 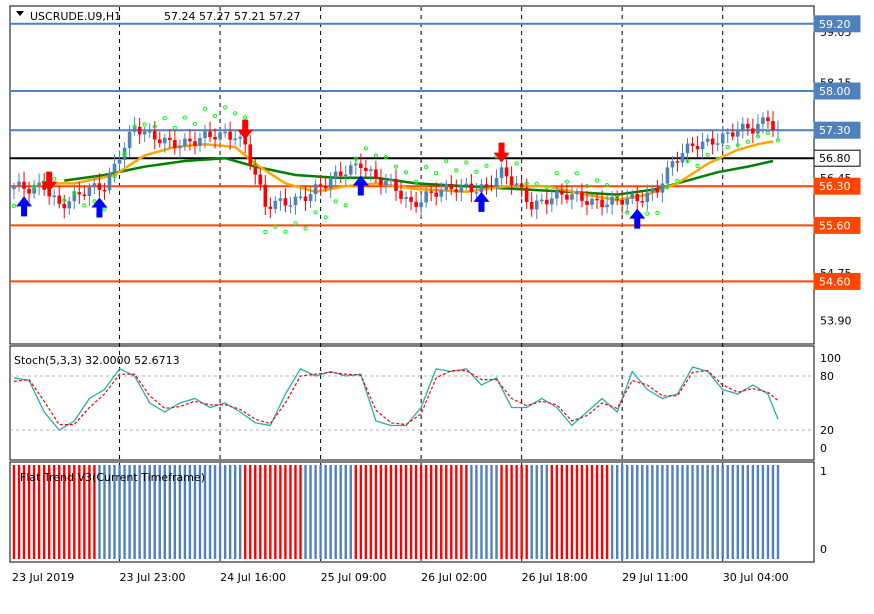 I want to click on level-tag-label: 59.20, so click(x=835, y=24).